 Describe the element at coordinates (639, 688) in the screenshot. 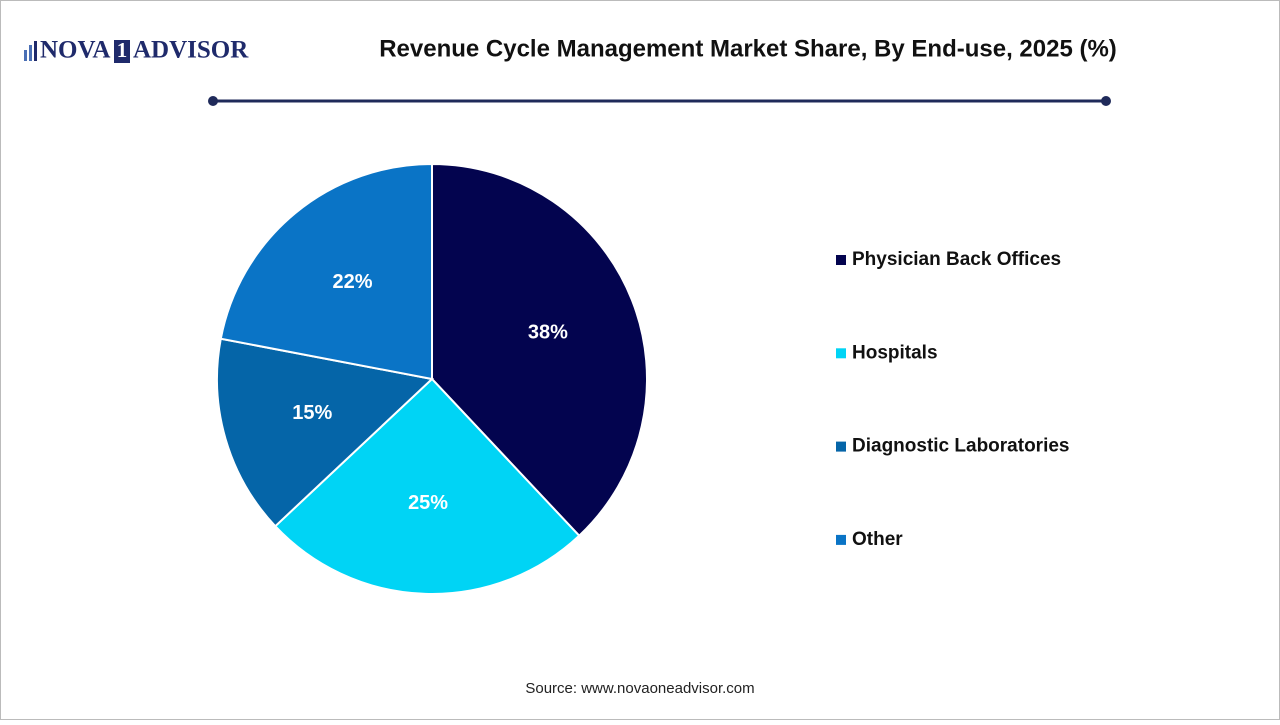

I see `source: Source: www.novaoneadvisor.com` at that location.